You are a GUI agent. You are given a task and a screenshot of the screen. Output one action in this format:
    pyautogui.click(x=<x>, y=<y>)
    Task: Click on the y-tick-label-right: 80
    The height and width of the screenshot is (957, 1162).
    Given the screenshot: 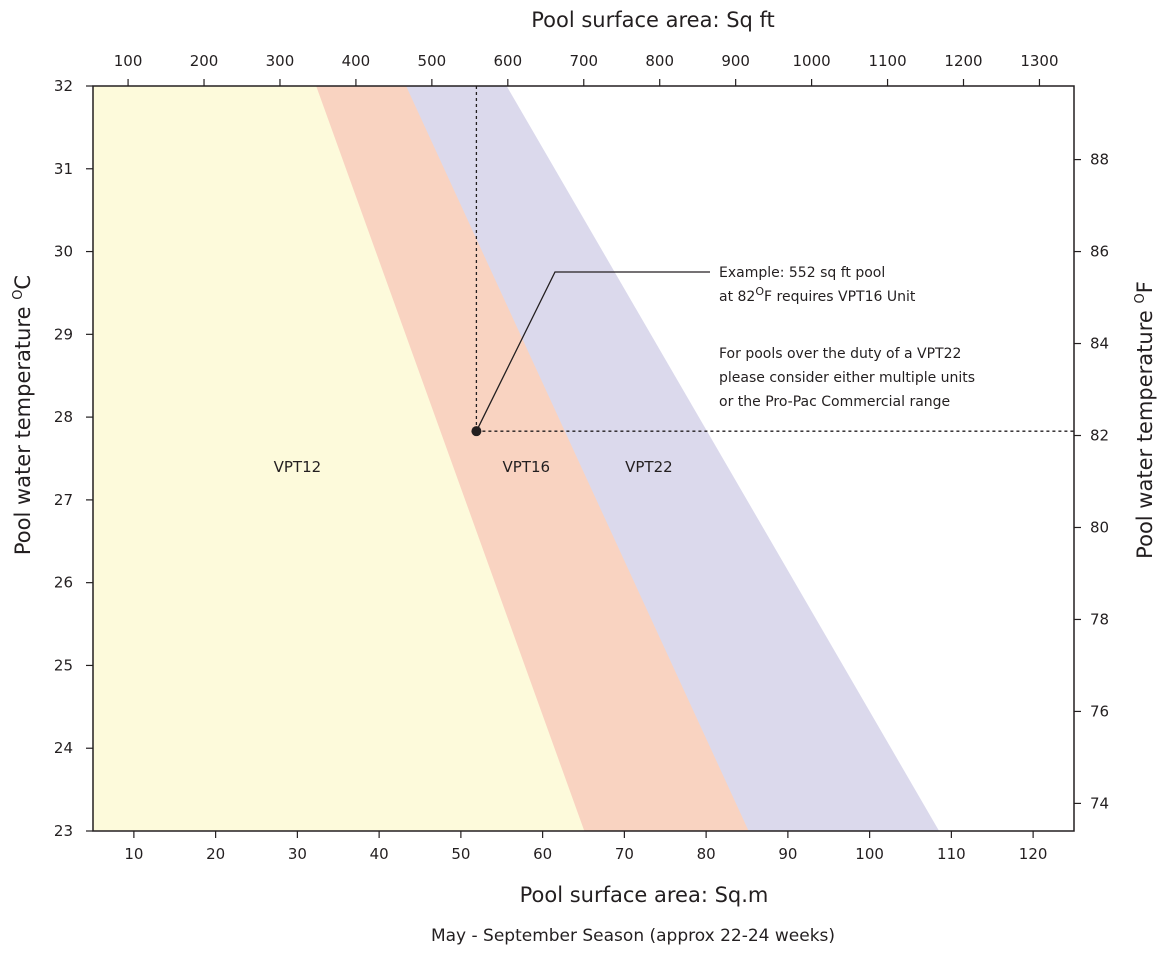 What is the action you would take?
    pyautogui.click(x=1099, y=527)
    